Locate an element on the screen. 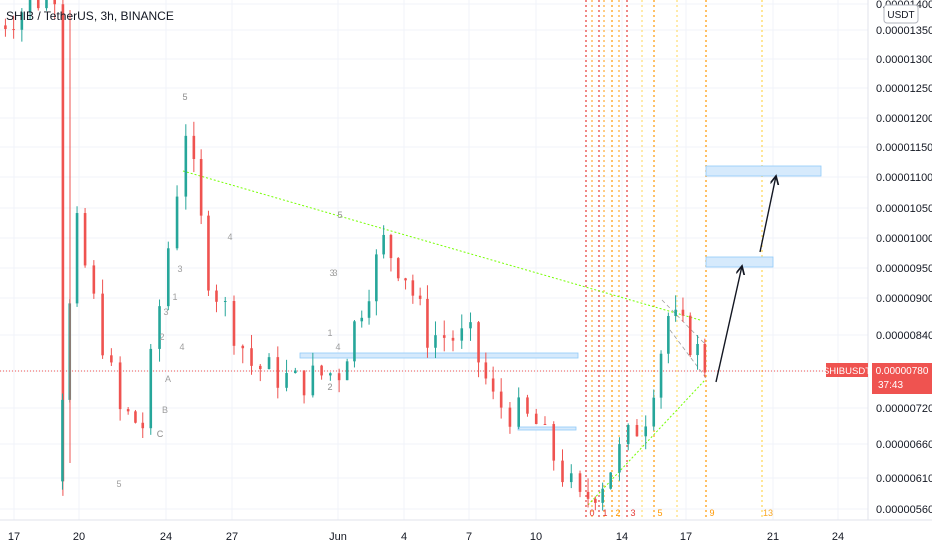 The width and height of the screenshot is (932, 550). last-price-symbol: SHIBUSDT is located at coordinates (847, 371).